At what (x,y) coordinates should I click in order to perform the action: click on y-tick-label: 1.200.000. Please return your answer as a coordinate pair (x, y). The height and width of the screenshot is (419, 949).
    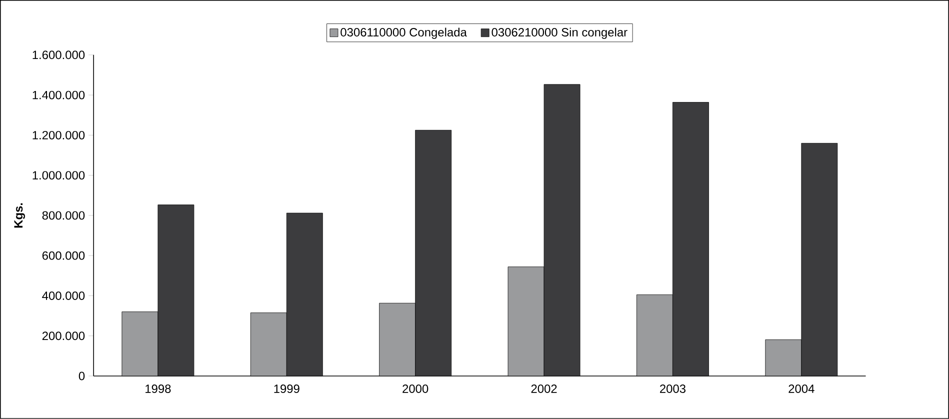
    Looking at the image, I should click on (58, 135).